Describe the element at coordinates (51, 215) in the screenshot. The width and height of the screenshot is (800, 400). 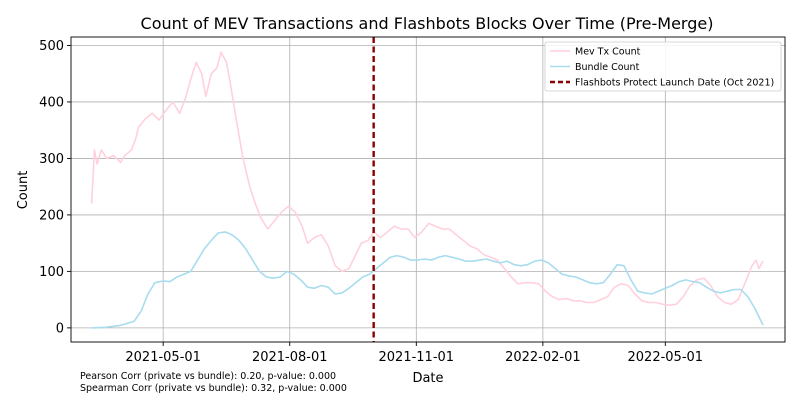
I see `y-tick-label: 200` at that location.